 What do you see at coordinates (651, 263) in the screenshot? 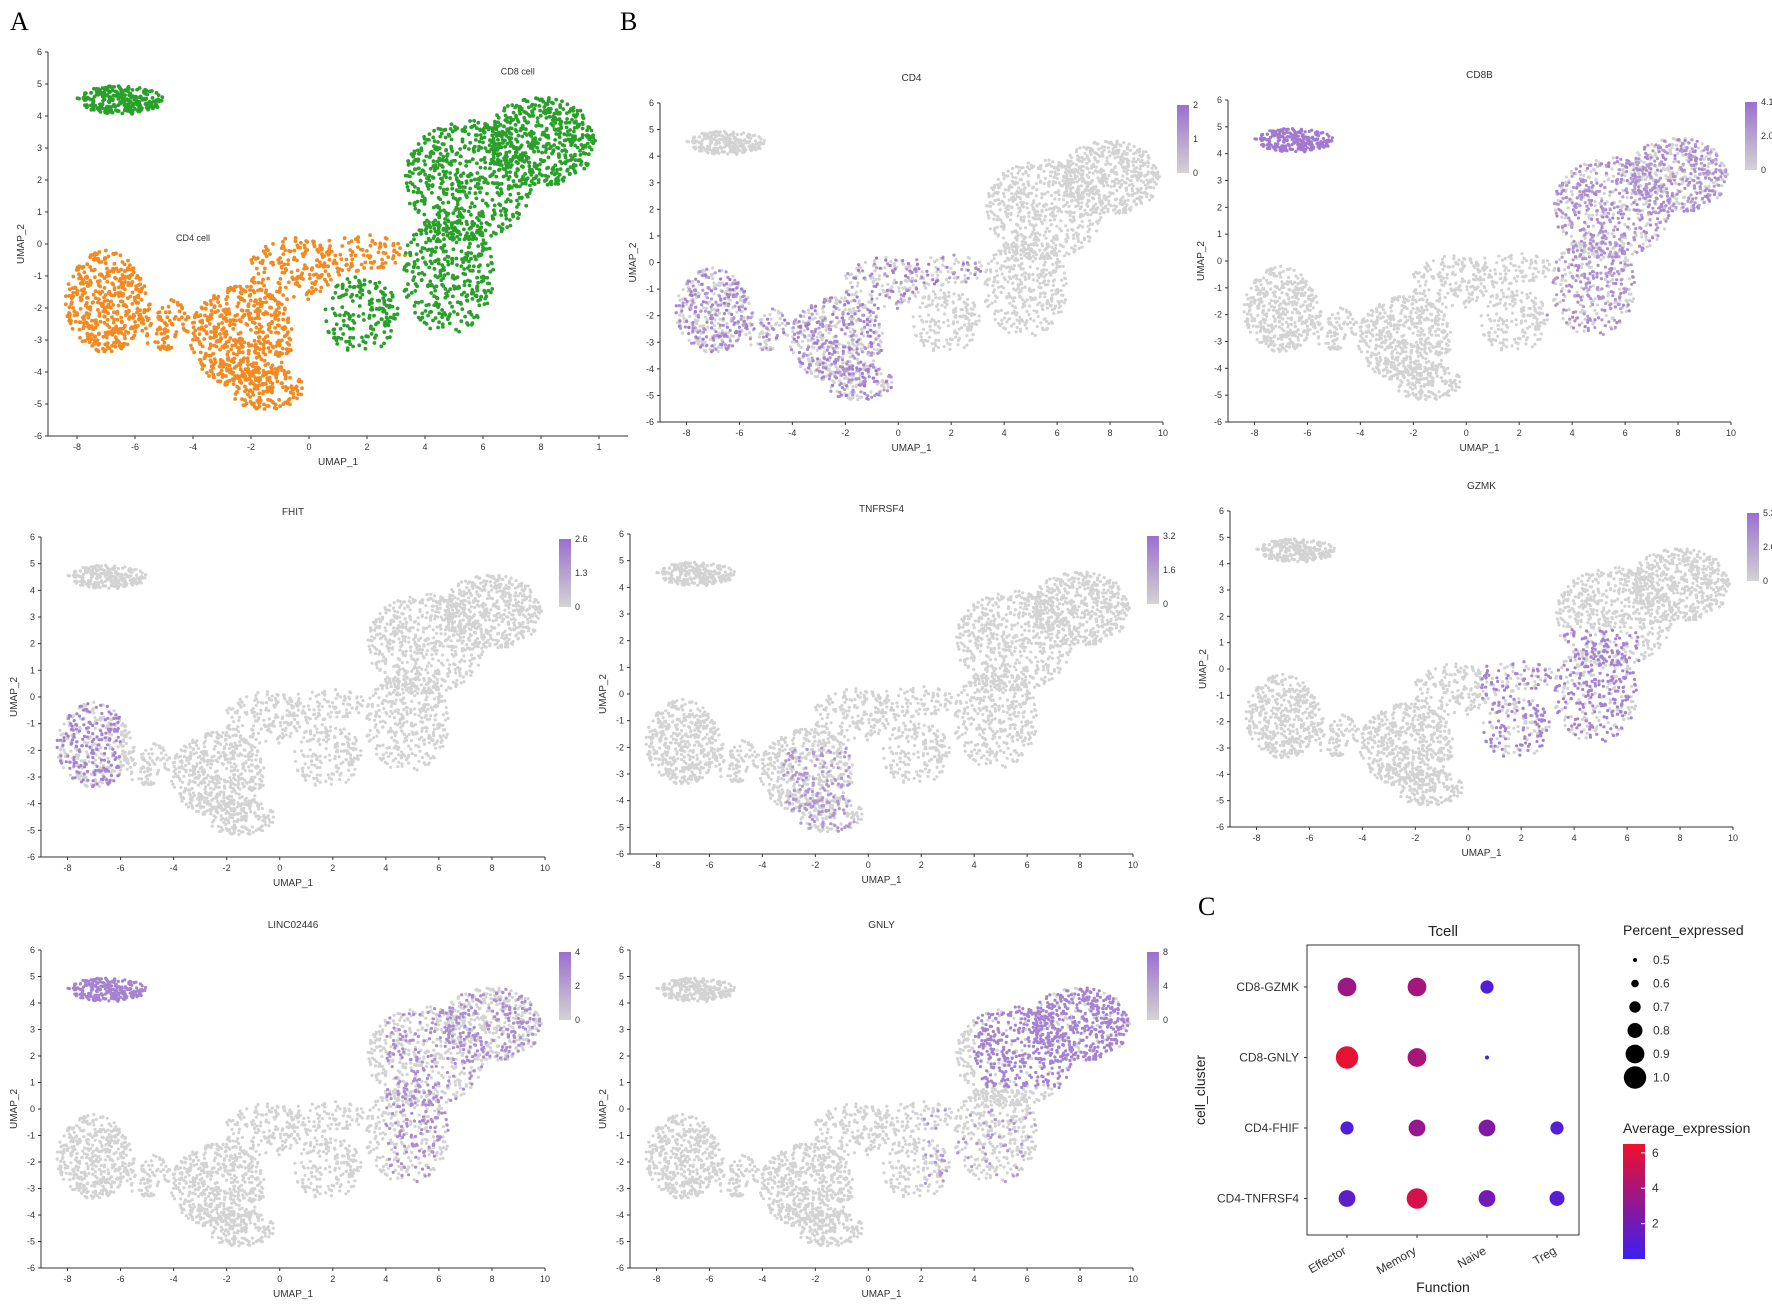
I see `y-tick-label: 0` at bounding box center [651, 263].